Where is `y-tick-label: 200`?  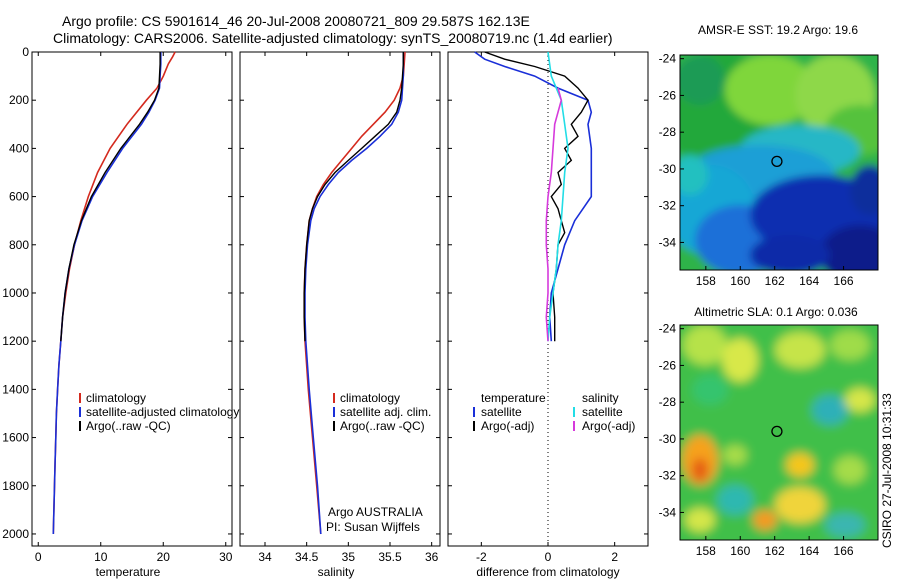
y-tick-label: 200 is located at coordinates (19, 100).